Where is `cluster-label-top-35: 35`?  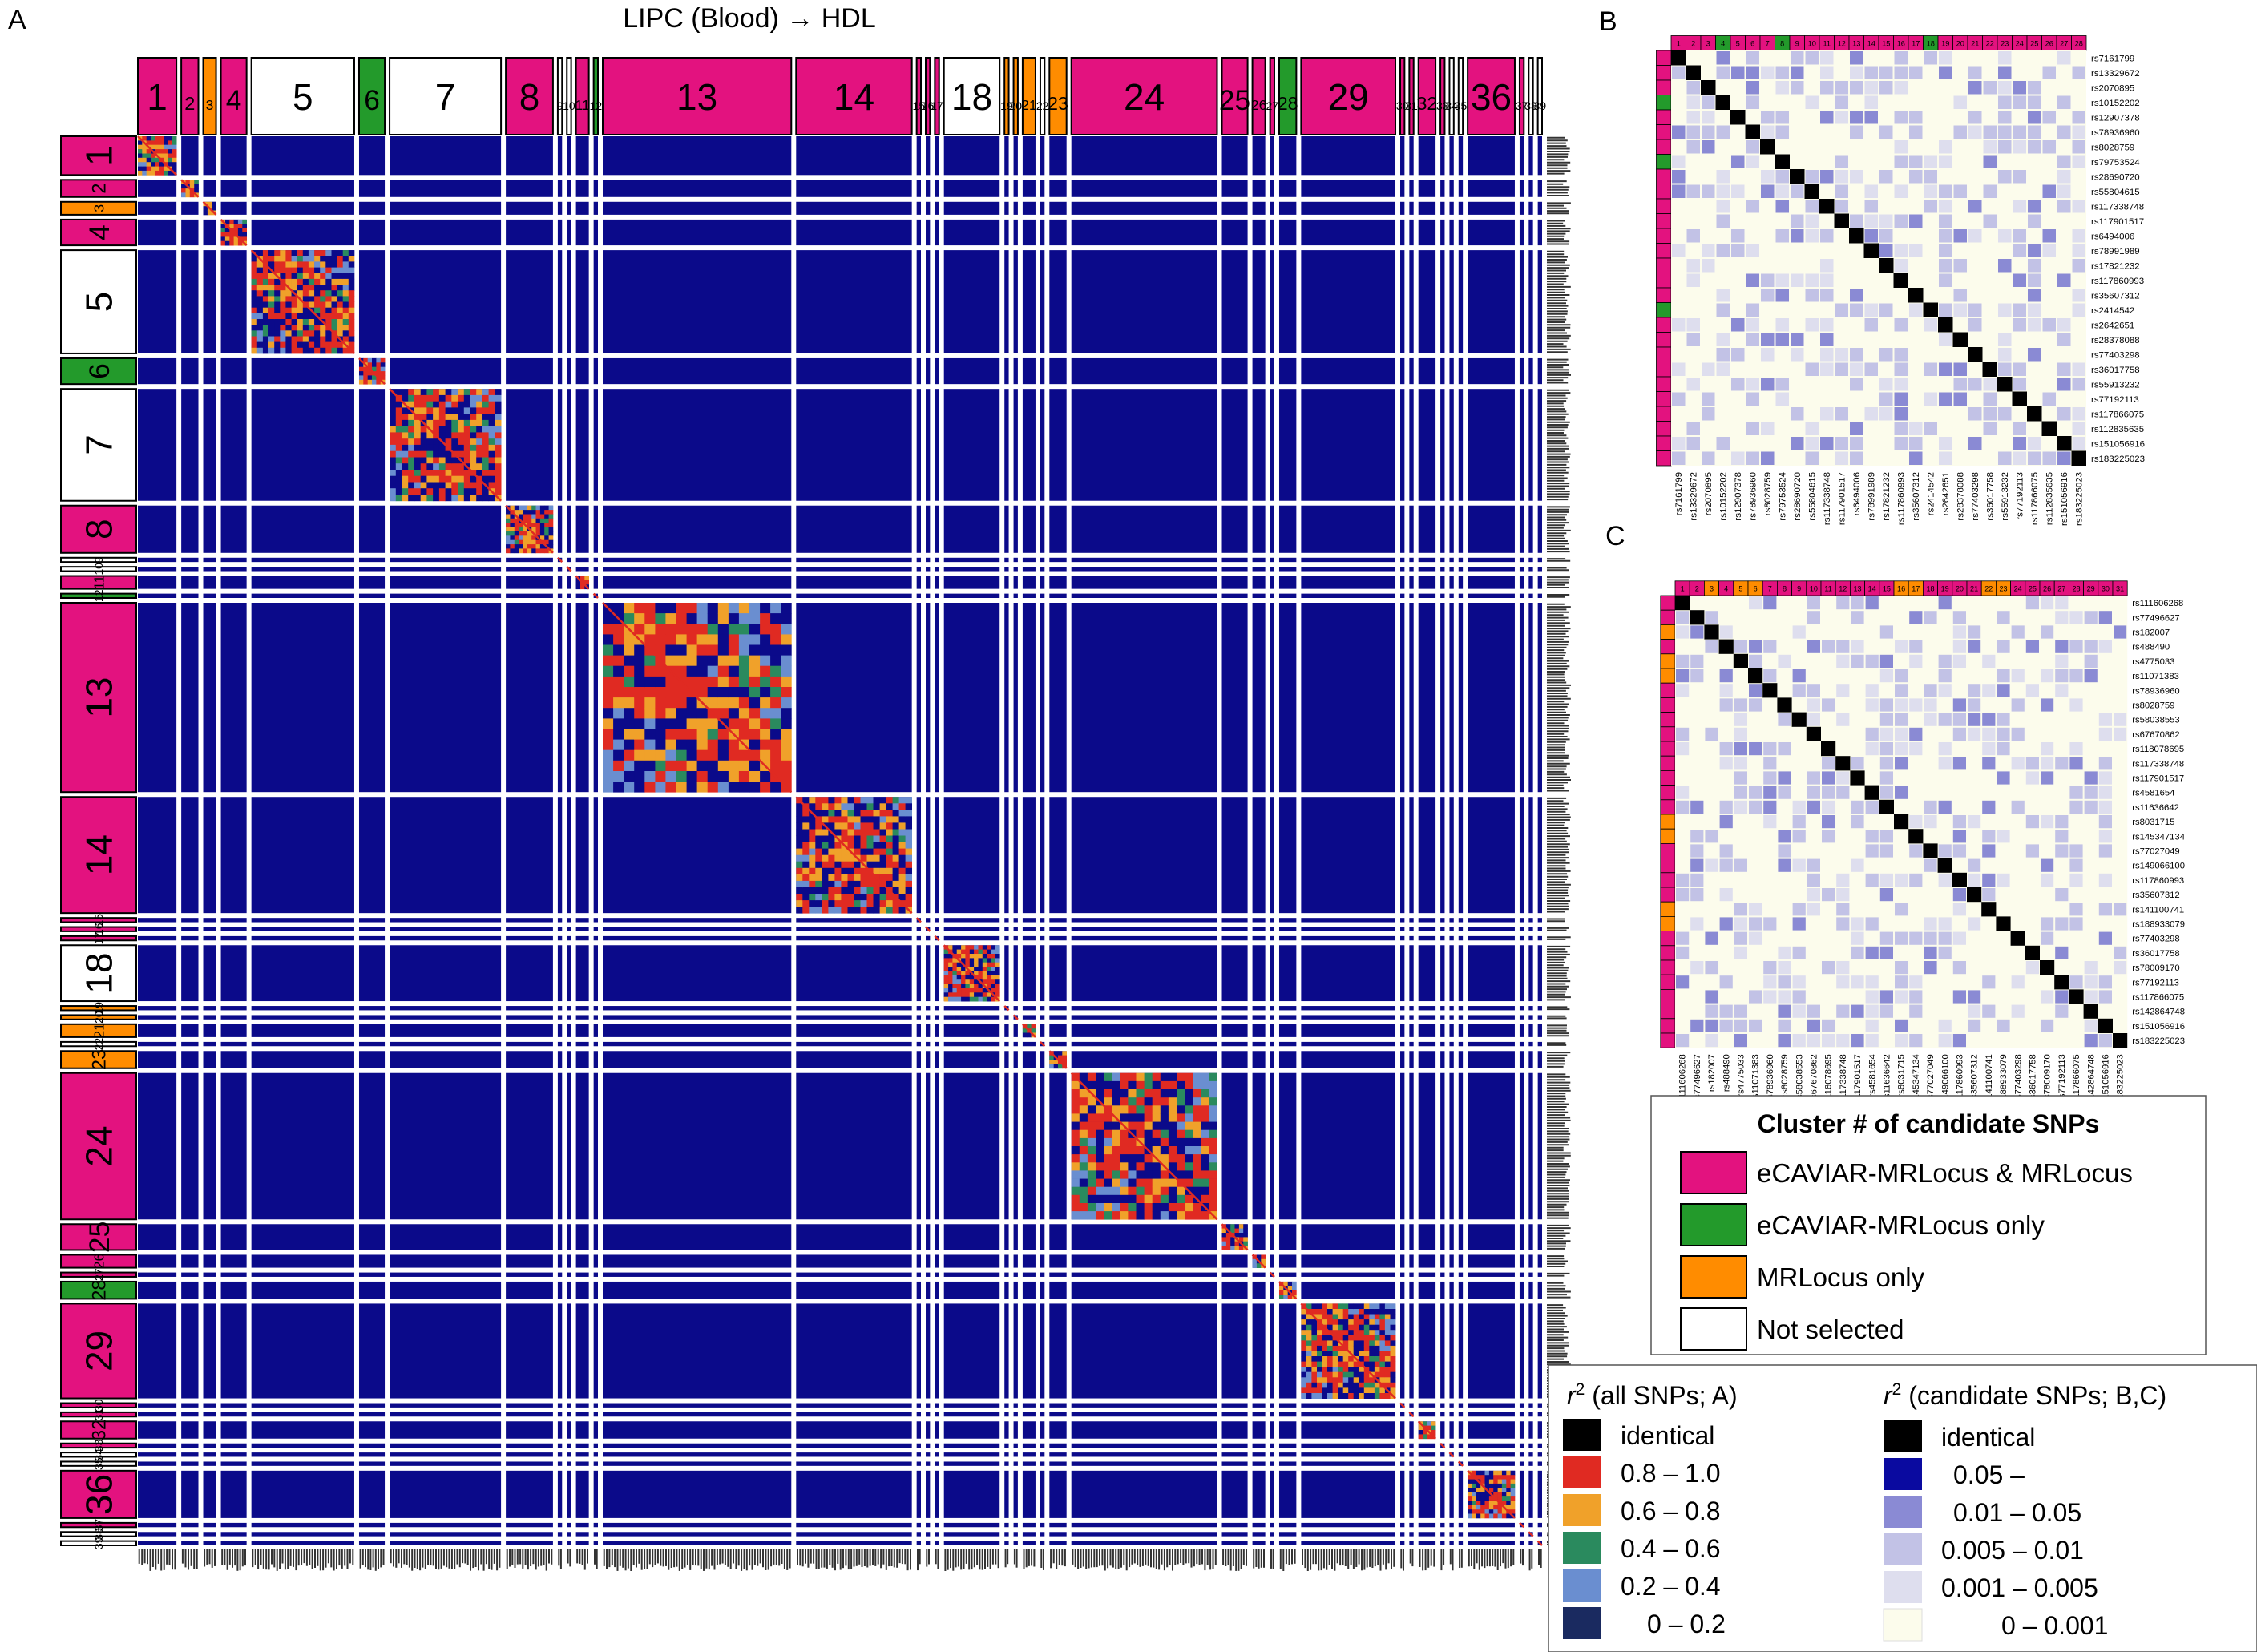 cluster-label-top-35: 35 is located at coordinates (1461, 105).